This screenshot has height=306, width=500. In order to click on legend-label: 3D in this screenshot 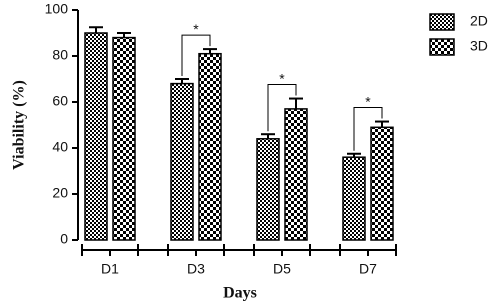, I will do `click(479, 46)`.